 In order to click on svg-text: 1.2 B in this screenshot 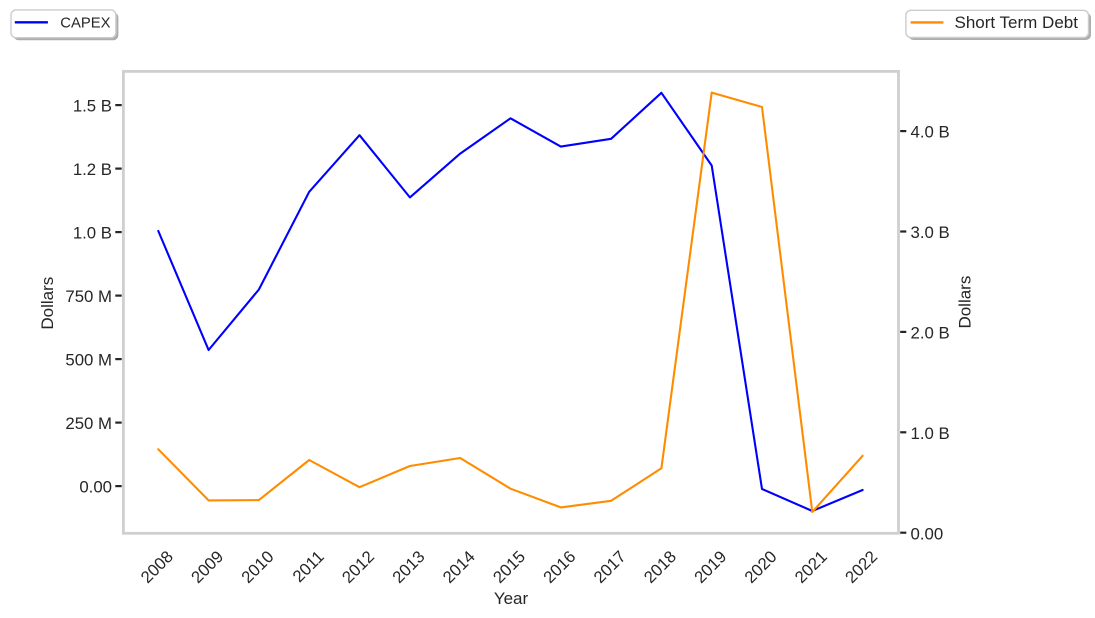, I will do `click(92, 169)`.